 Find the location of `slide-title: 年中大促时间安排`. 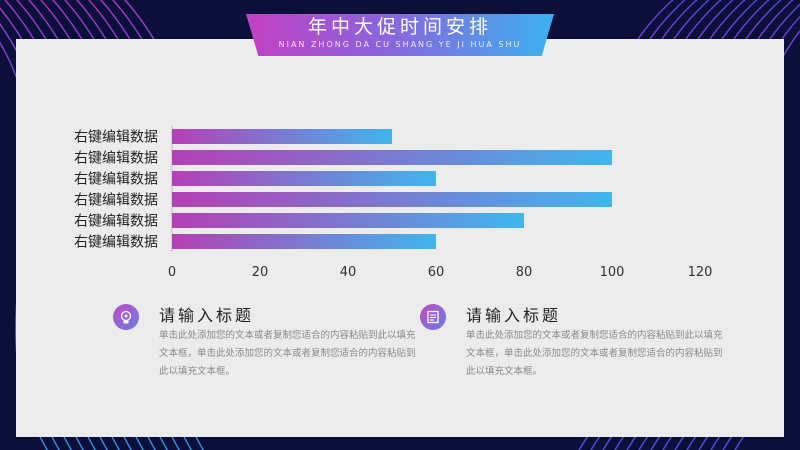

slide-title: 年中大促时间安排 is located at coordinates (399, 27).